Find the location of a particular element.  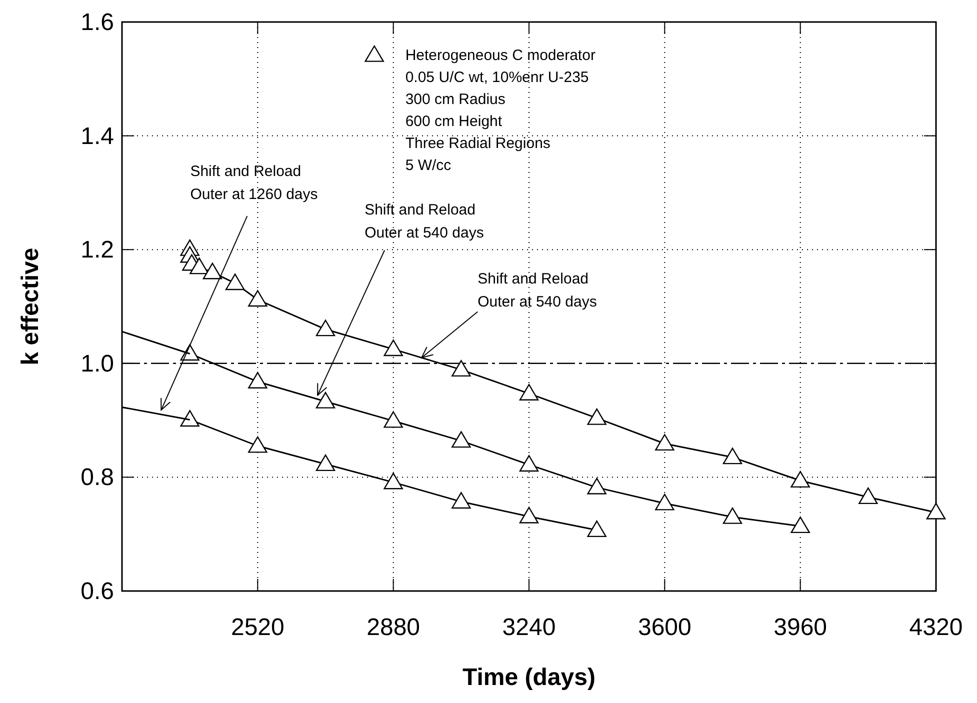

annotation: 600 cm Height is located at coordinates (454, 121).